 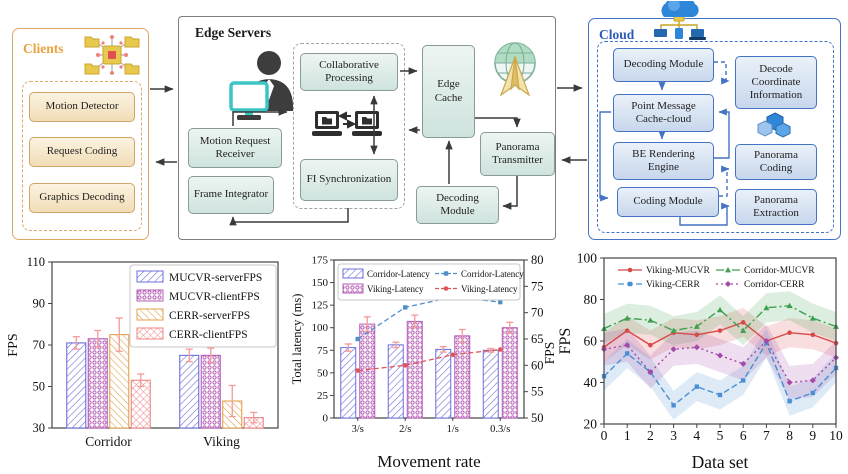 I want to click on collaboration-group, so click(x=349, y=126).